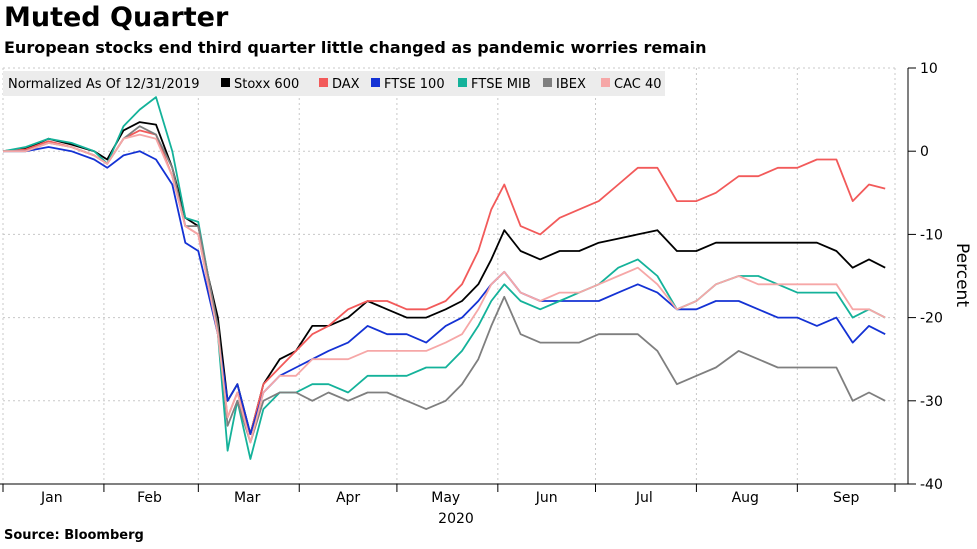  Describe the element at coordinates (51, 498) in the screenshot. I see `x-tick-label: Jan` at that location.